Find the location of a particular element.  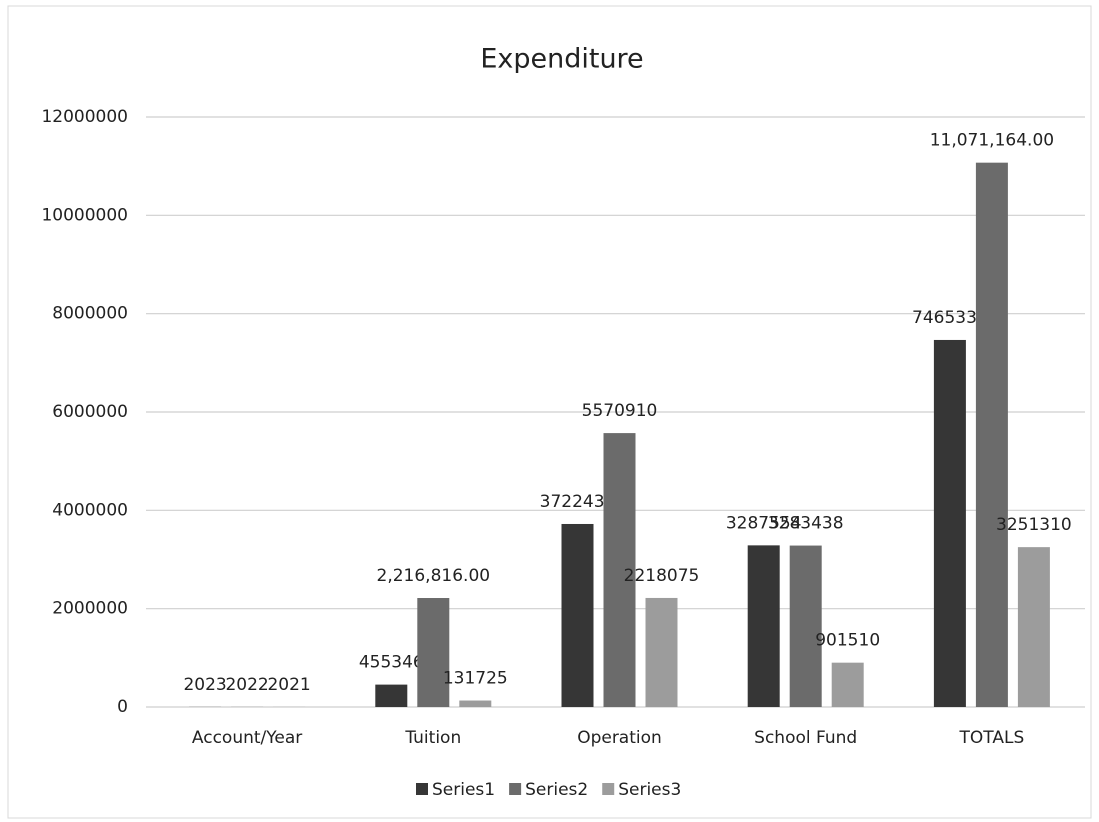

y-tick-label: 2000000 is located at coordinates (90, 609).